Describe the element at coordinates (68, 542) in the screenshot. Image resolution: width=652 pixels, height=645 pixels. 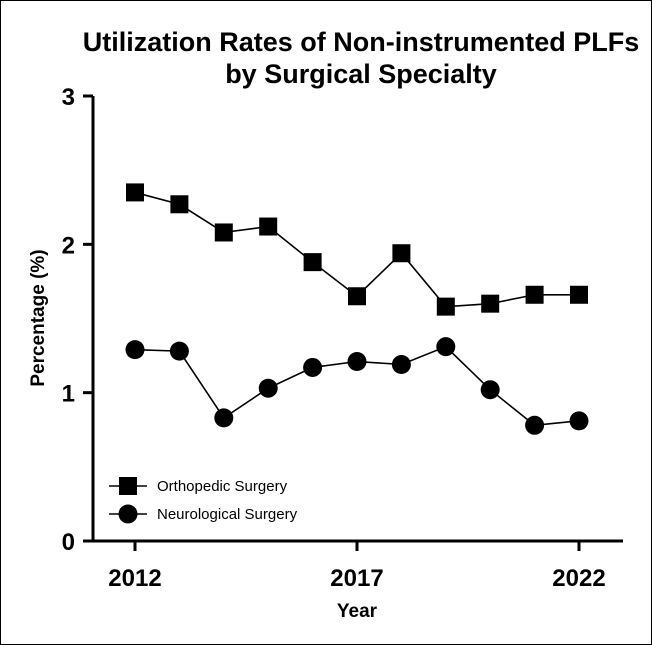
I see `y-tick-label-0: 0` at that location.